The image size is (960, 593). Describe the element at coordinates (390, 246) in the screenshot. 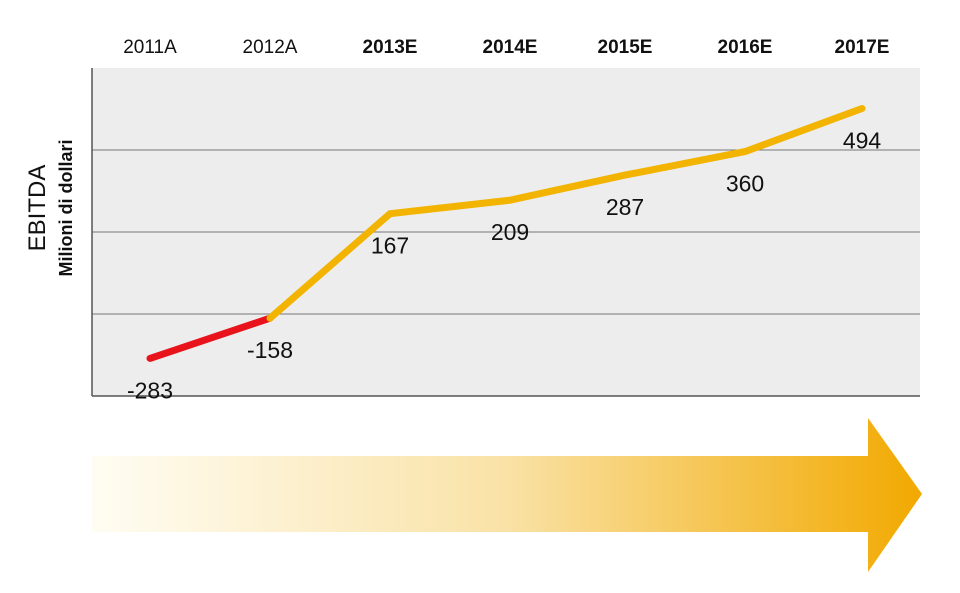

I see `data-label: 167` at that location.